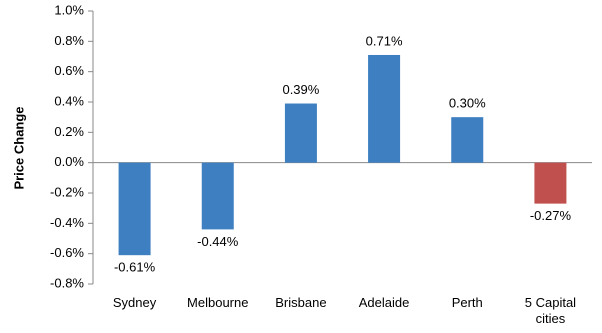 The height and width of the screenshot is (333, 602). I want to click on y-tick-label: -0.4%, so click(67, 222).